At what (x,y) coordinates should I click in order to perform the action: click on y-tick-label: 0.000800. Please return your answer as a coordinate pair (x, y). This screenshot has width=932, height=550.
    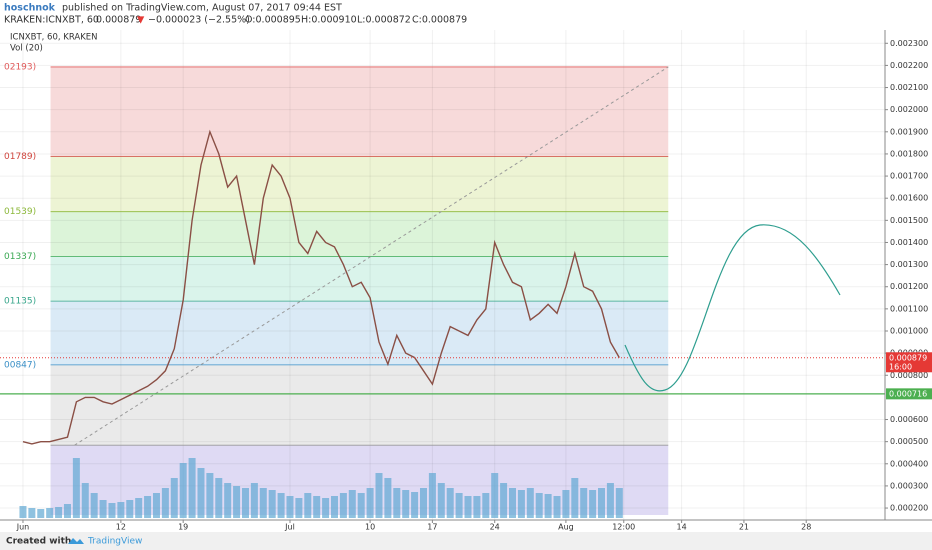
    Looking at the image, I should click on (909, 375).